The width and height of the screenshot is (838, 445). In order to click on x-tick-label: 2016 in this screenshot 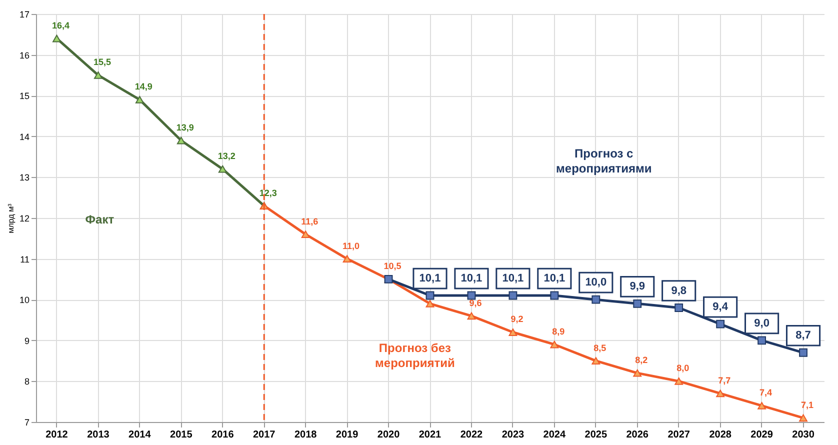, I will do `click(223, 435)`.